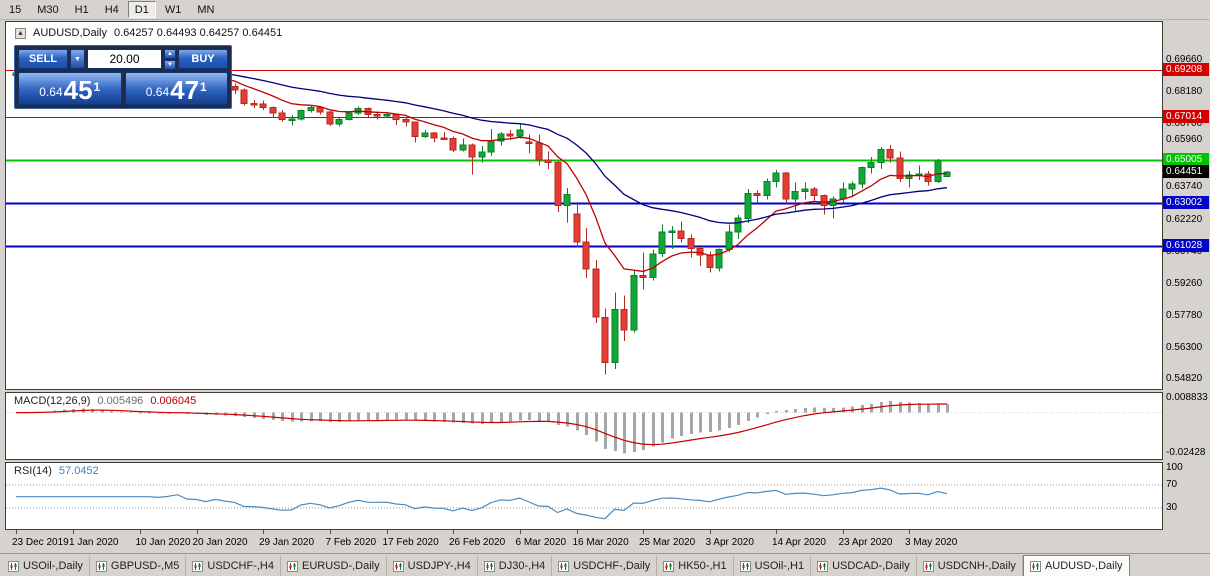 The image size is (1210, 576). Describe the element at coordinates (53, 566) in the screenshot. I see `chart-tab-label: USOil-,Daily` at that location.